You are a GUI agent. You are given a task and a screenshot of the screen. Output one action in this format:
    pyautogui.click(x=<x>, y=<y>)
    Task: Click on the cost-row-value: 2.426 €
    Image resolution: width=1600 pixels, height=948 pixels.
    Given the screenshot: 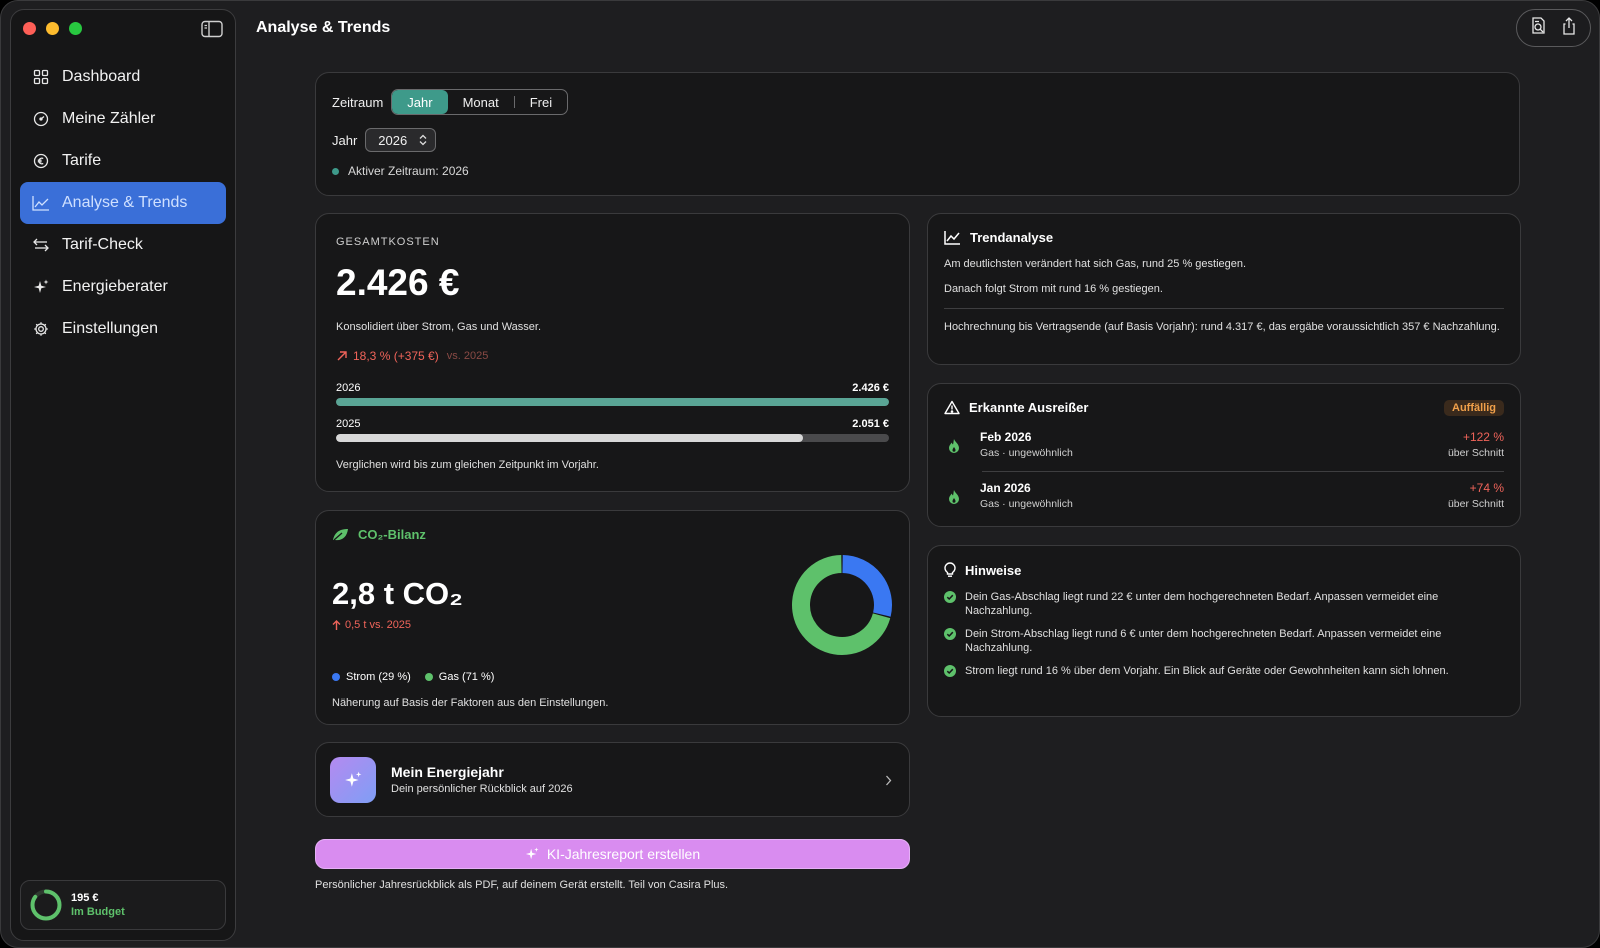 What is the action you would take?
    pyautogui.click(x=870, y=388)
    